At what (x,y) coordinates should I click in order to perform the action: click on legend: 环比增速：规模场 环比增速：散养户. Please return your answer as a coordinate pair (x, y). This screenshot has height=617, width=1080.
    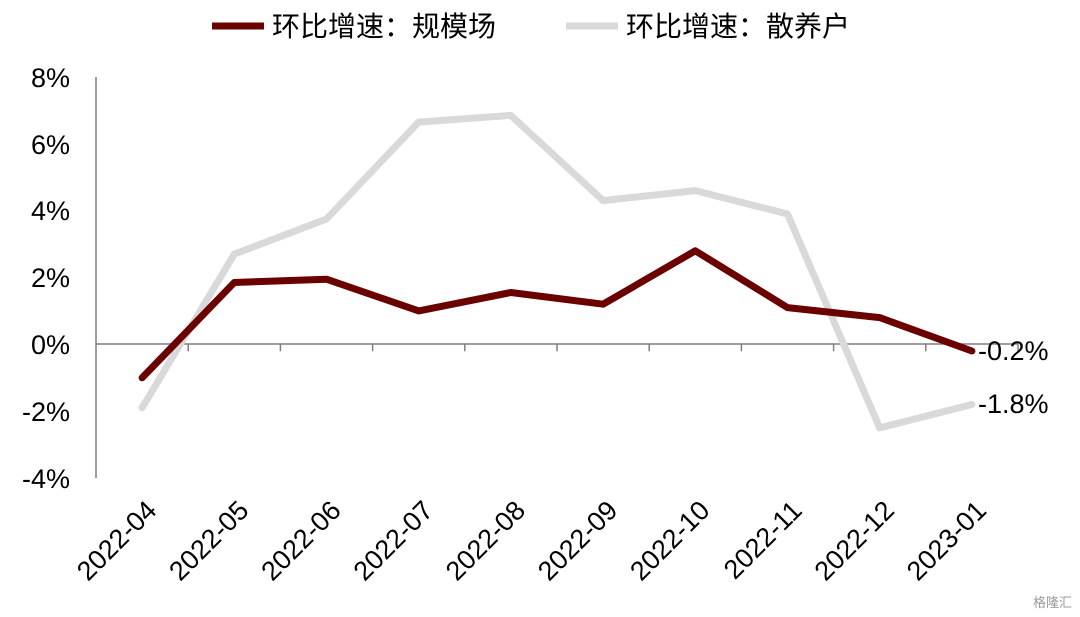
    Looking at the image, I should click on (531, 26).